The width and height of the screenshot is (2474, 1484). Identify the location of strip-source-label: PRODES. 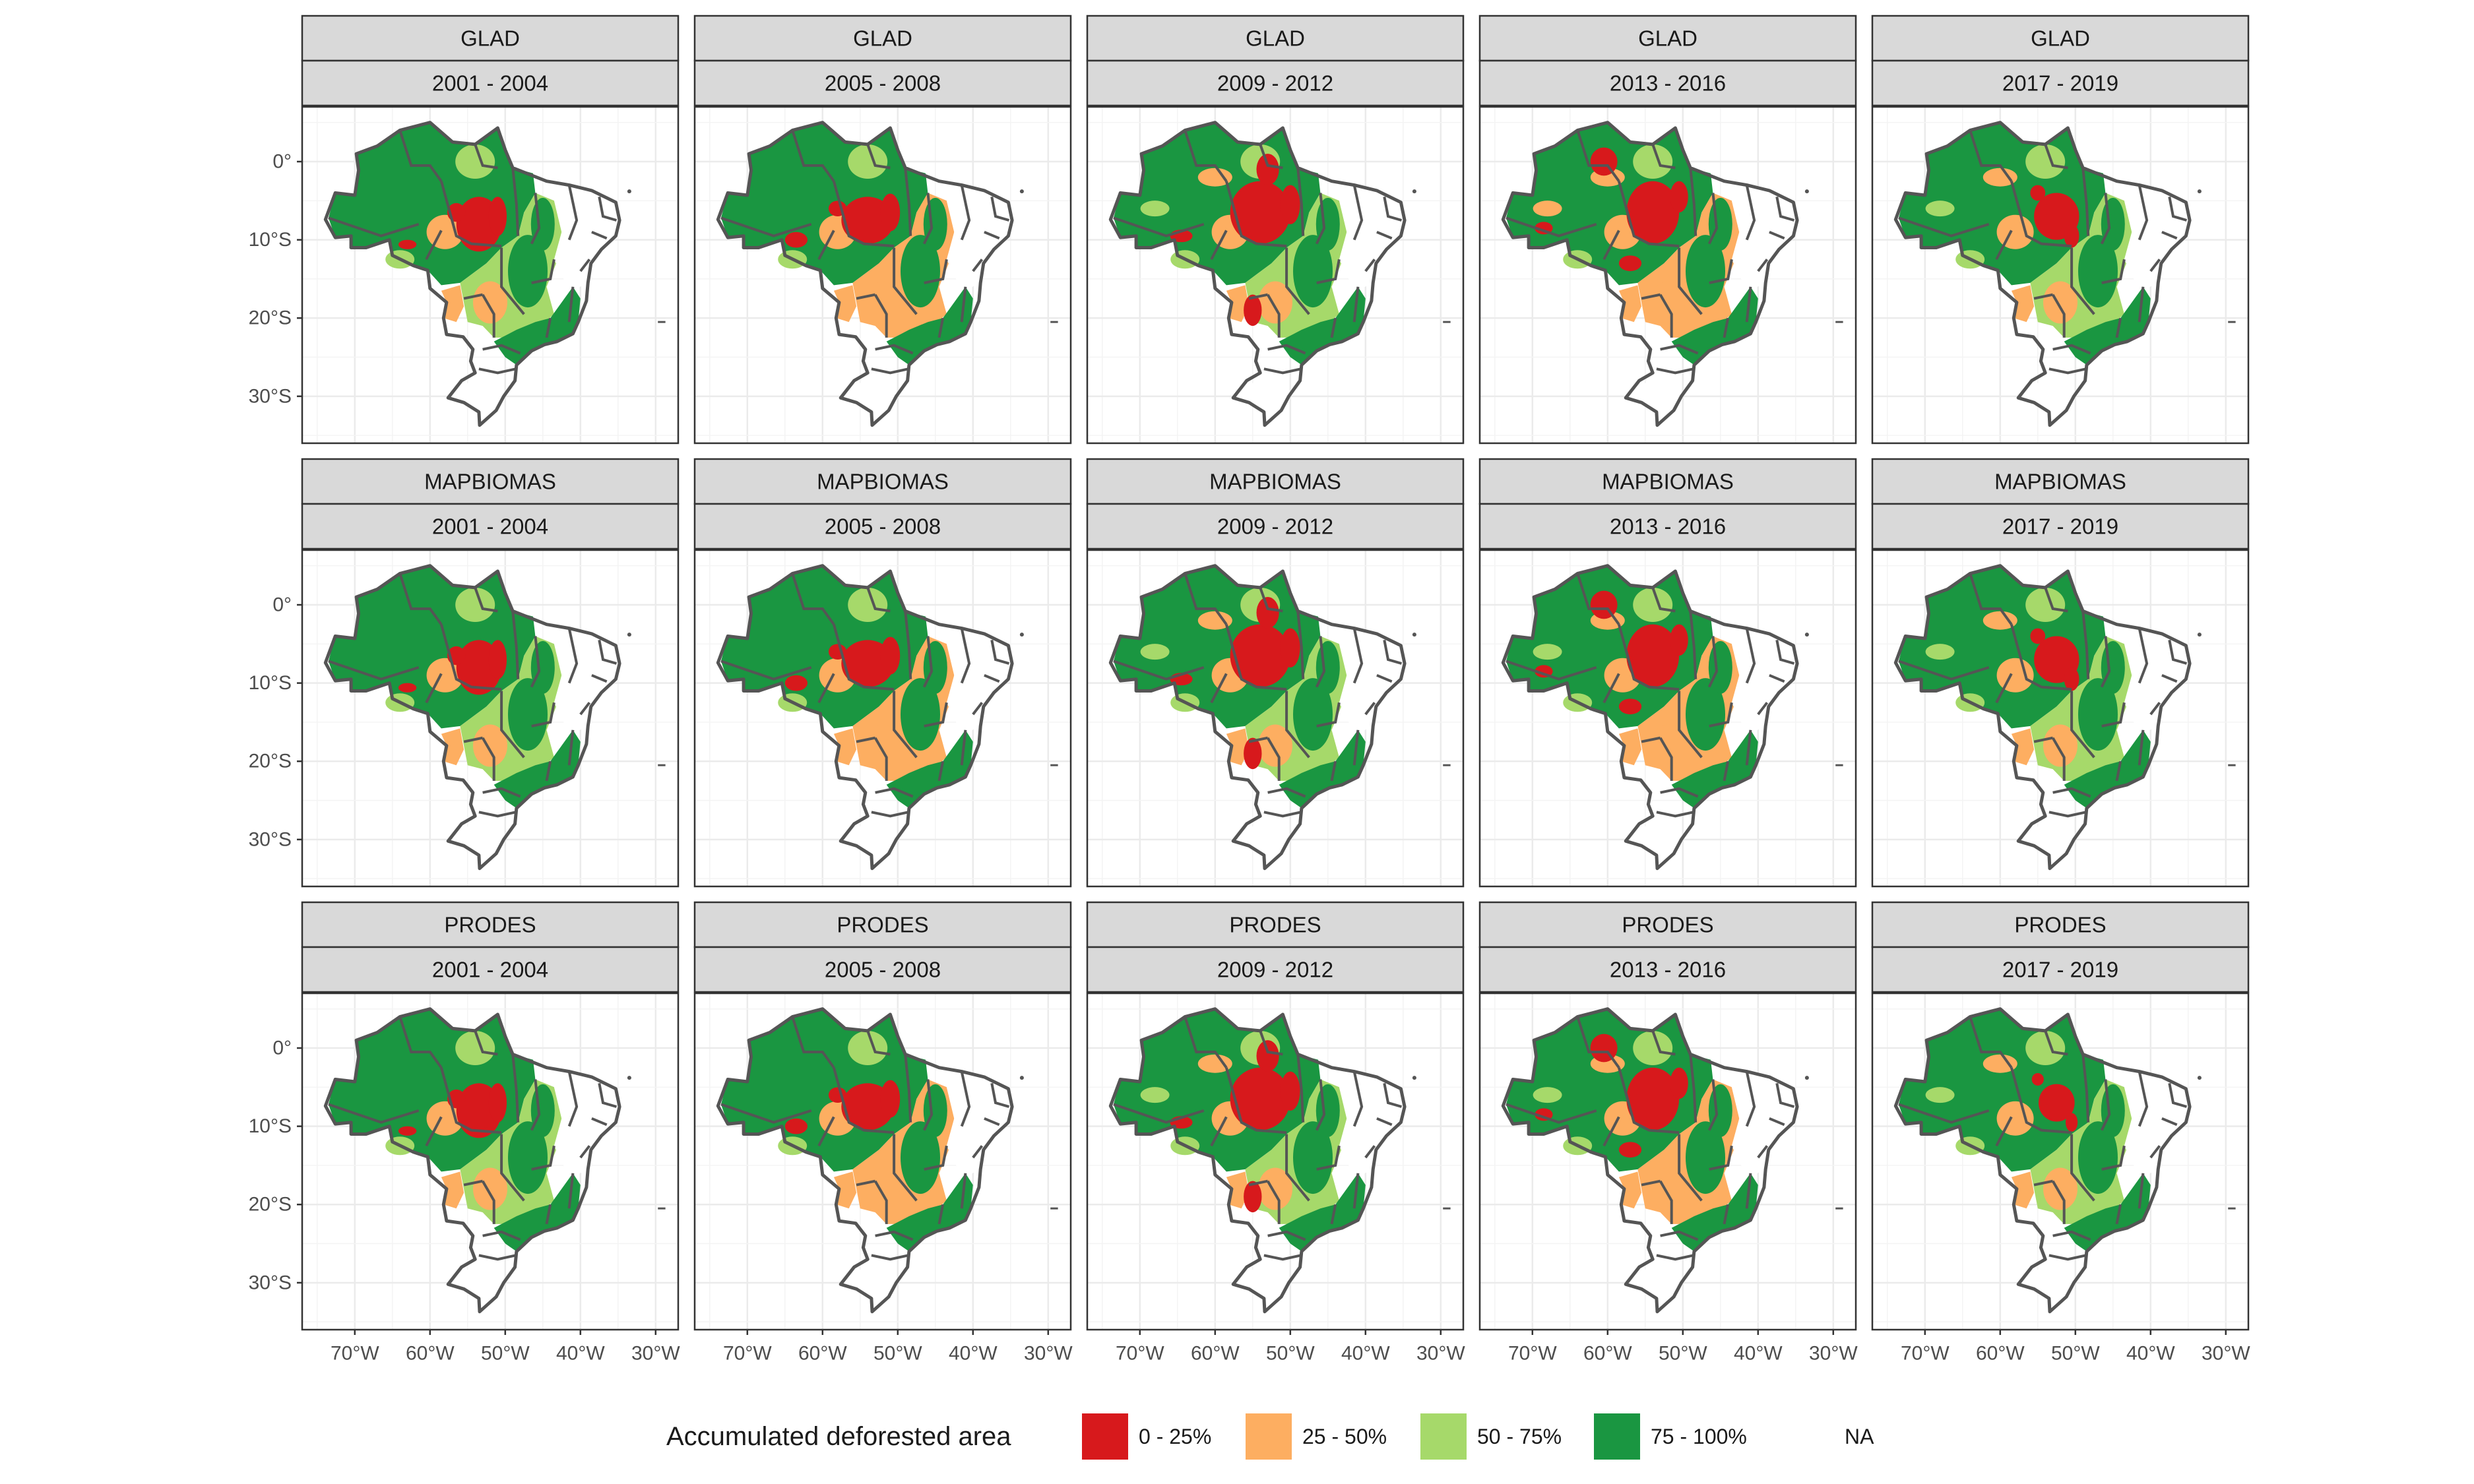
(490, 925).